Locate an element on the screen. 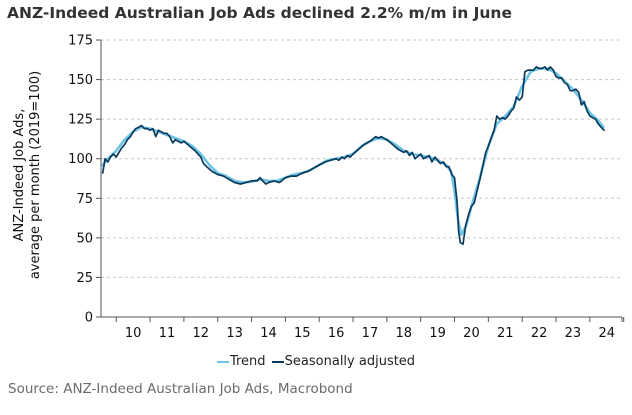 The width and height of the screenshot is (632, 415). legend-swatch-trend is located at coordinates (222, 361).